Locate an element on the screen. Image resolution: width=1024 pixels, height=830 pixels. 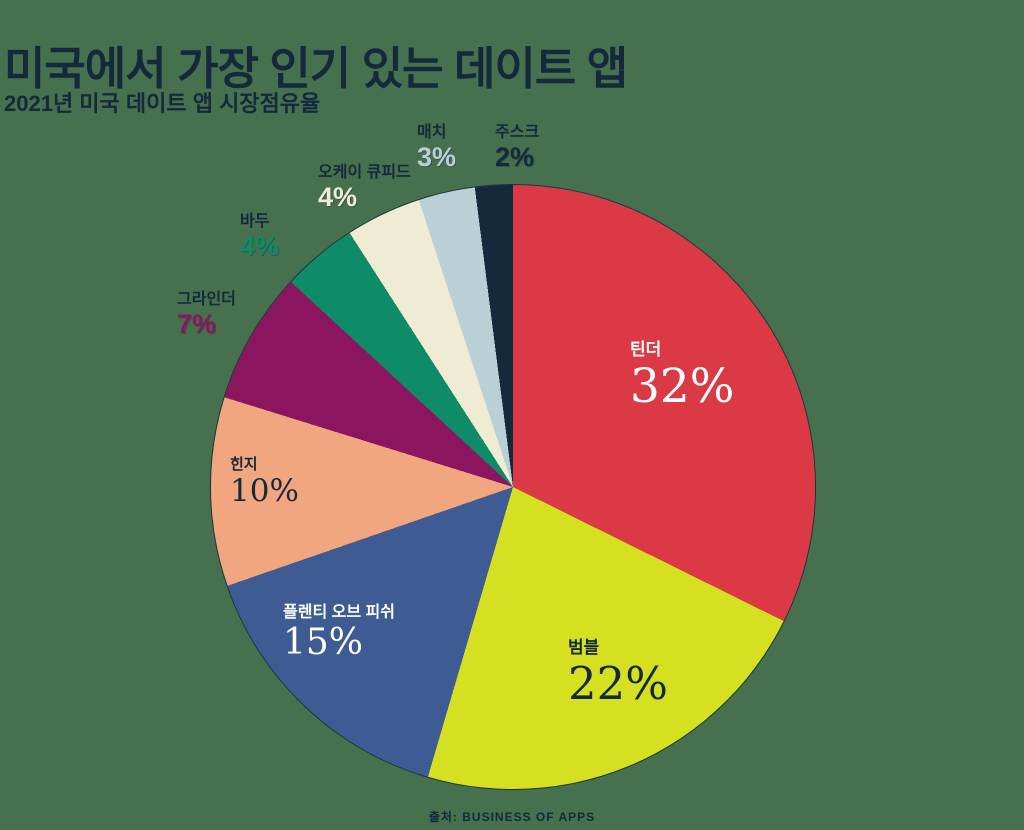
slice-pct-bumble: 22% is located at coordinates (618, 683).